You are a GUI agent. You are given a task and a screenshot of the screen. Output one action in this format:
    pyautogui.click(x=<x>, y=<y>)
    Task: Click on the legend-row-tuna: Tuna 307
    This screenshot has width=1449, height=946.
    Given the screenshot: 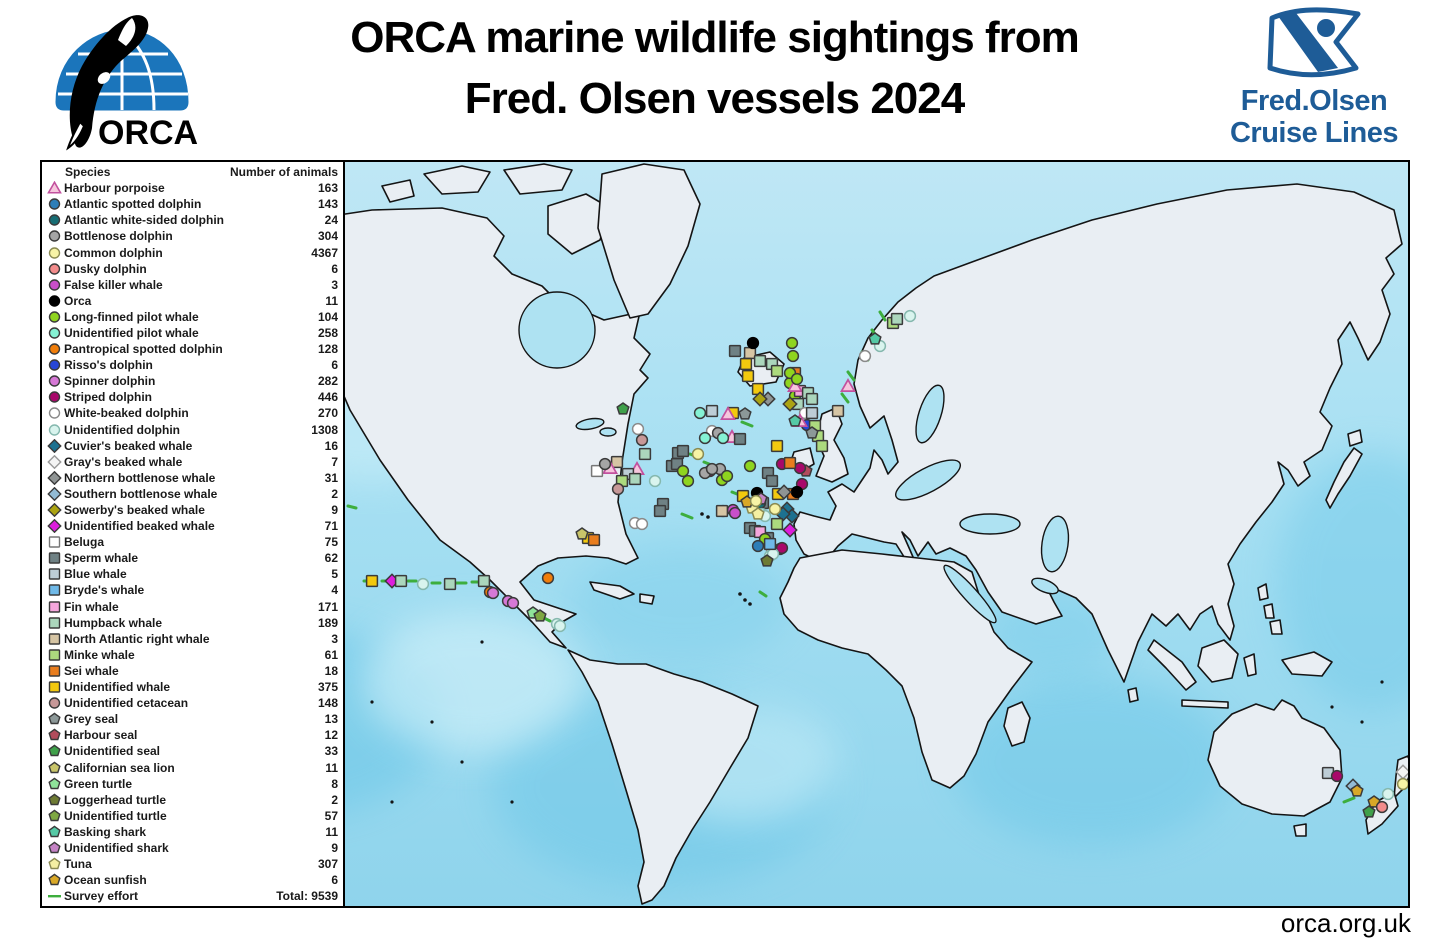 What is the action you would take?
    pyautogui.click(x=192, y=864)
    